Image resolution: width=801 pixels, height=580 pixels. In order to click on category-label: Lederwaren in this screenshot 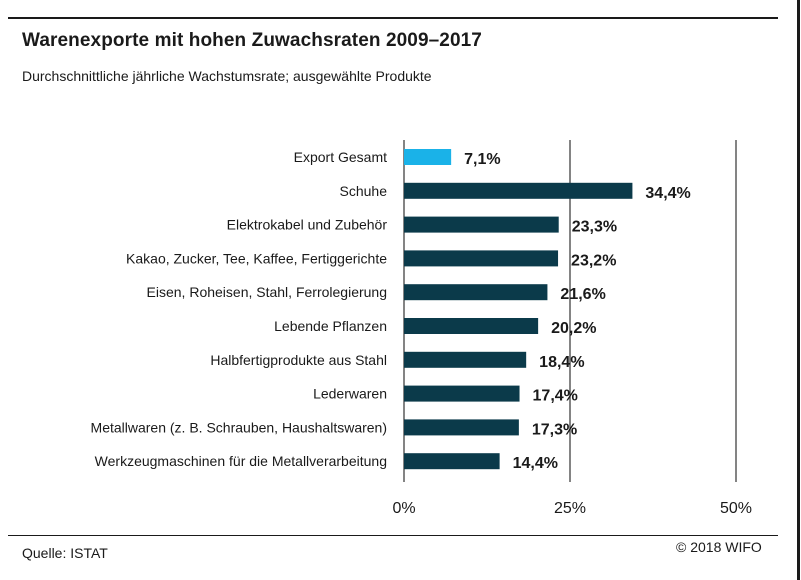, I will do `click(350, 394)`.